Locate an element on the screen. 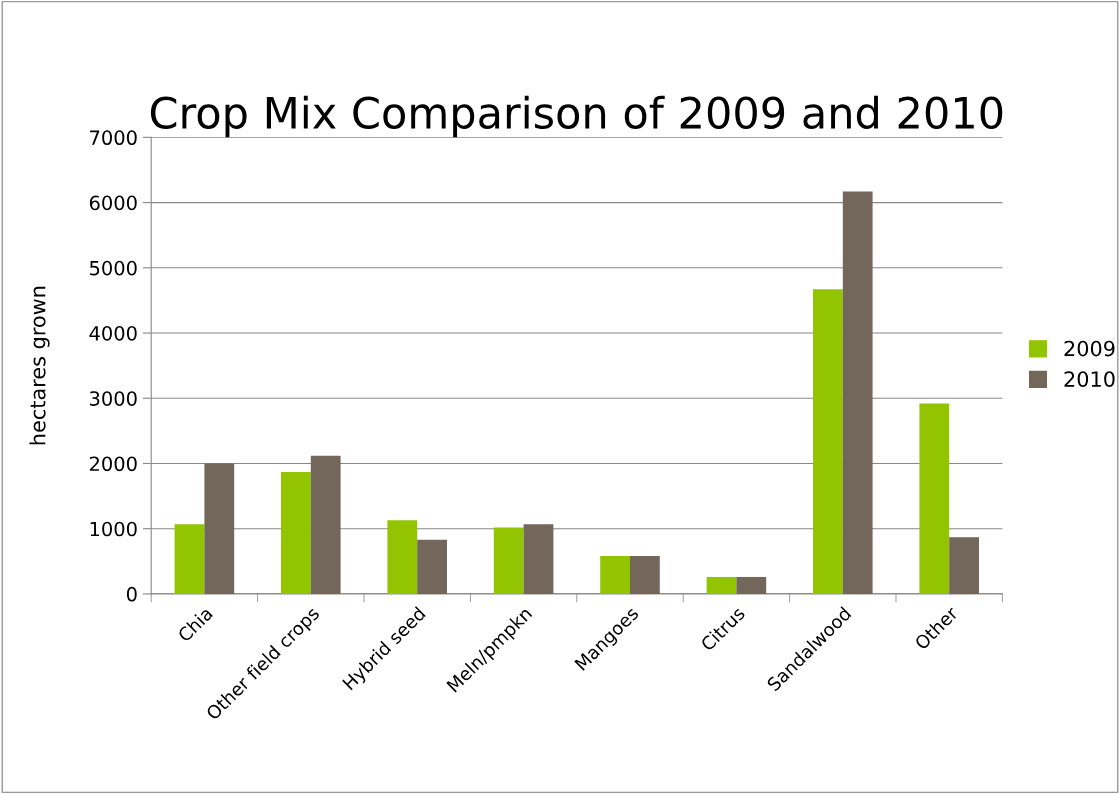  x-tick-label: Chia is located at coordinates (195, 624).